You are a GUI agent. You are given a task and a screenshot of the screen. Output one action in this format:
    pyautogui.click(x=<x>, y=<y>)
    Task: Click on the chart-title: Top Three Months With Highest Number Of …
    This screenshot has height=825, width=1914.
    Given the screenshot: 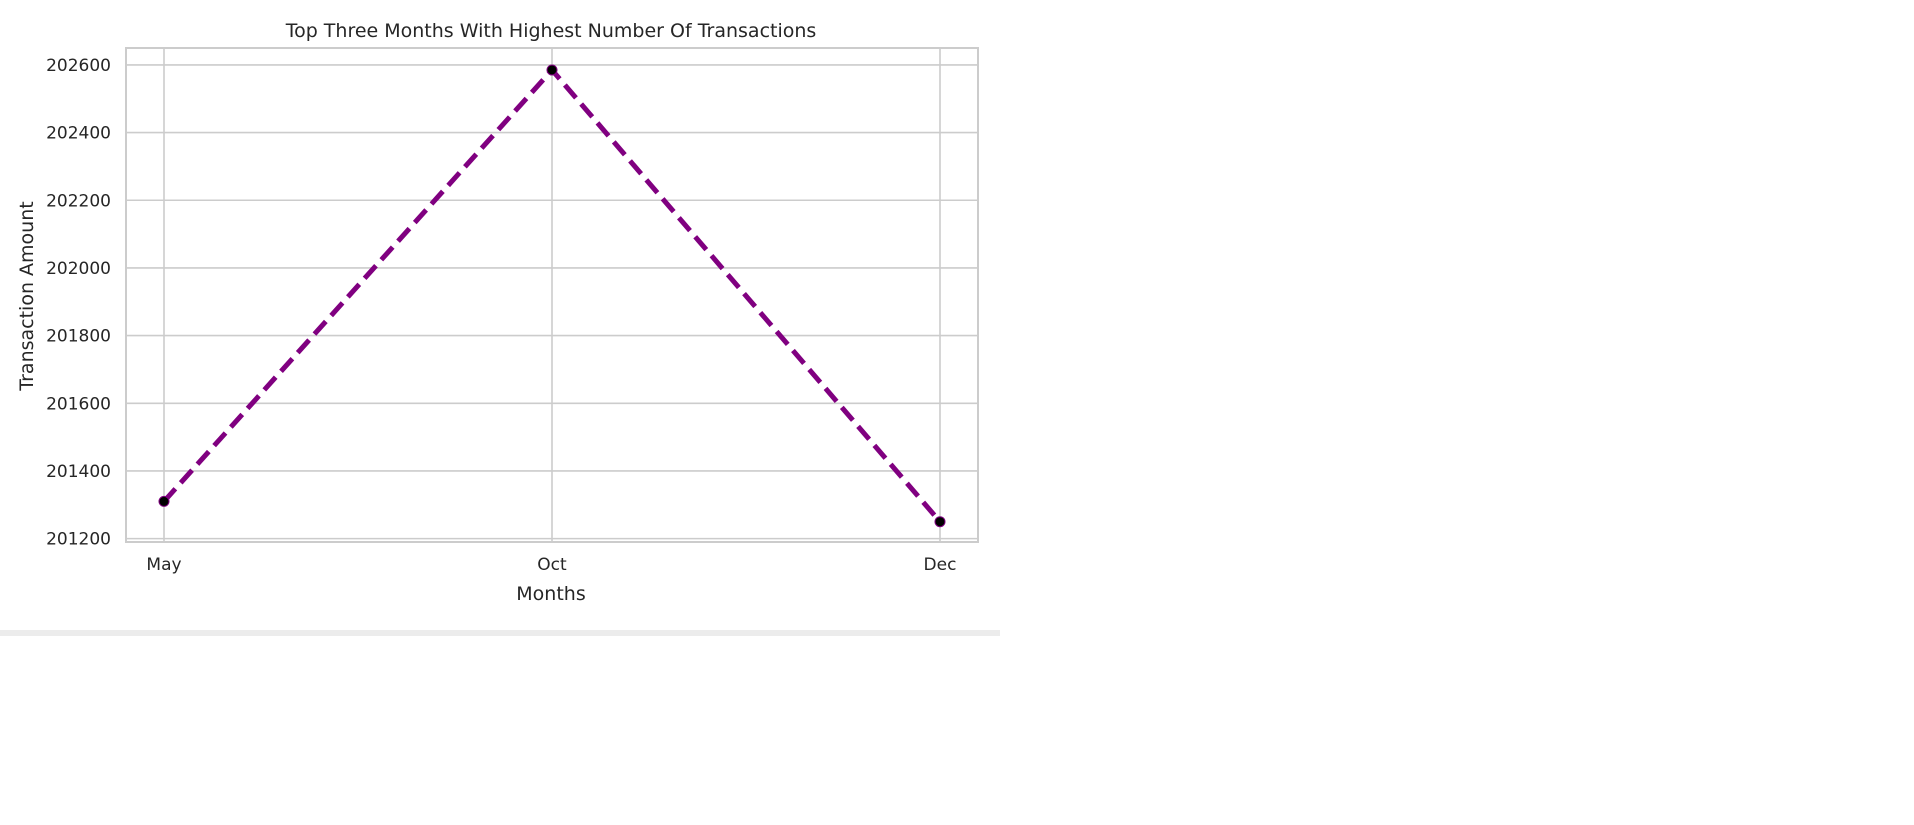 What is the action you would take?
    pyautogui.click(x=551, y=31)
    